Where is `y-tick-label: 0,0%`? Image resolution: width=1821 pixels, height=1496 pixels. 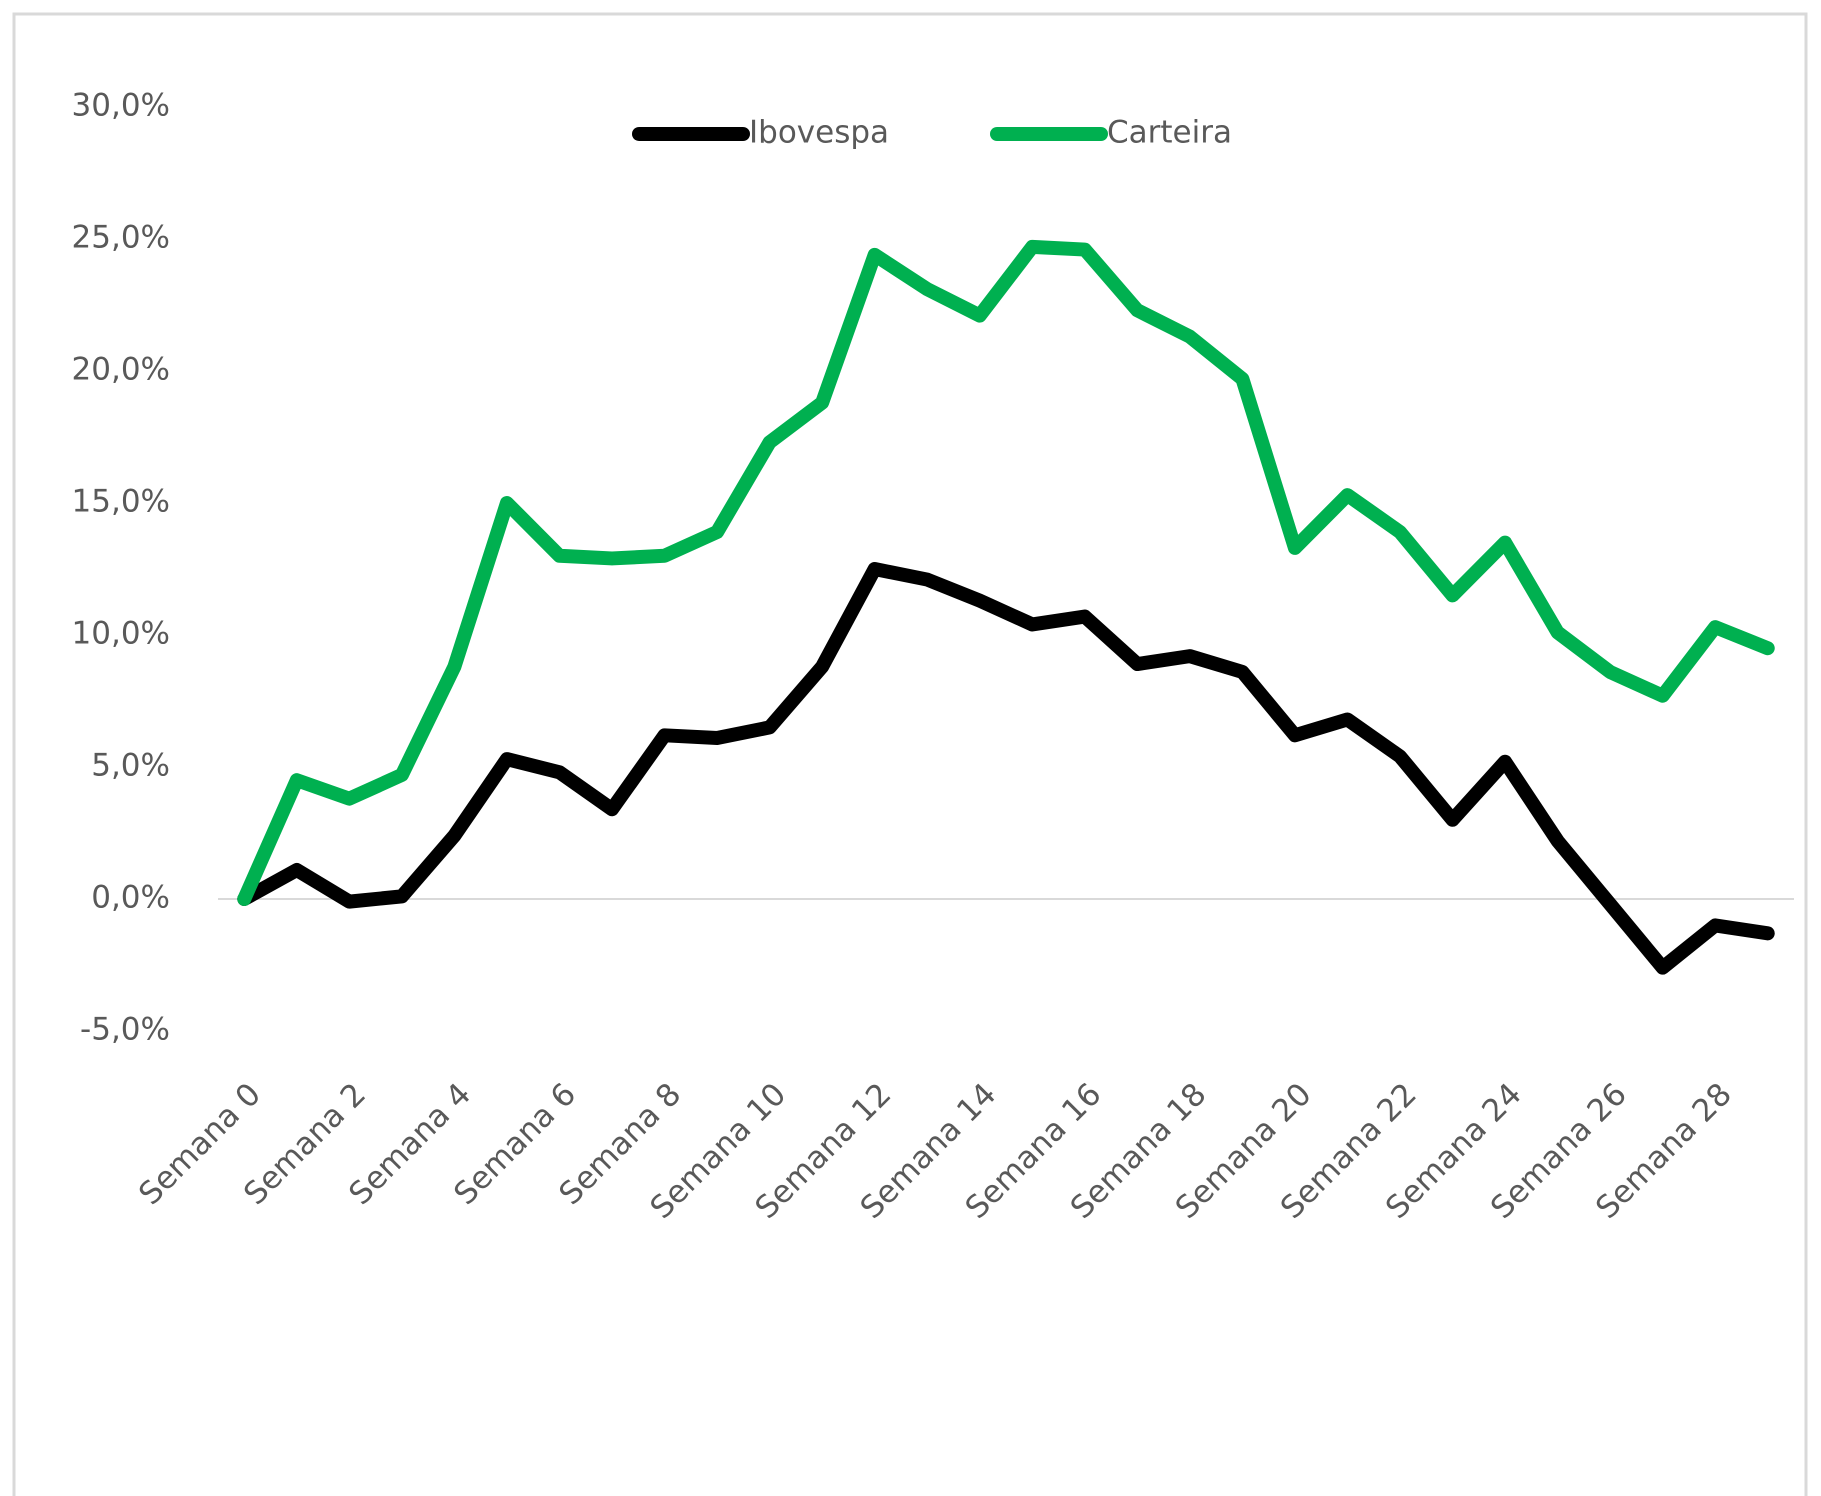
y-tick-label: 0,0% is located at coordinates (130, 898).